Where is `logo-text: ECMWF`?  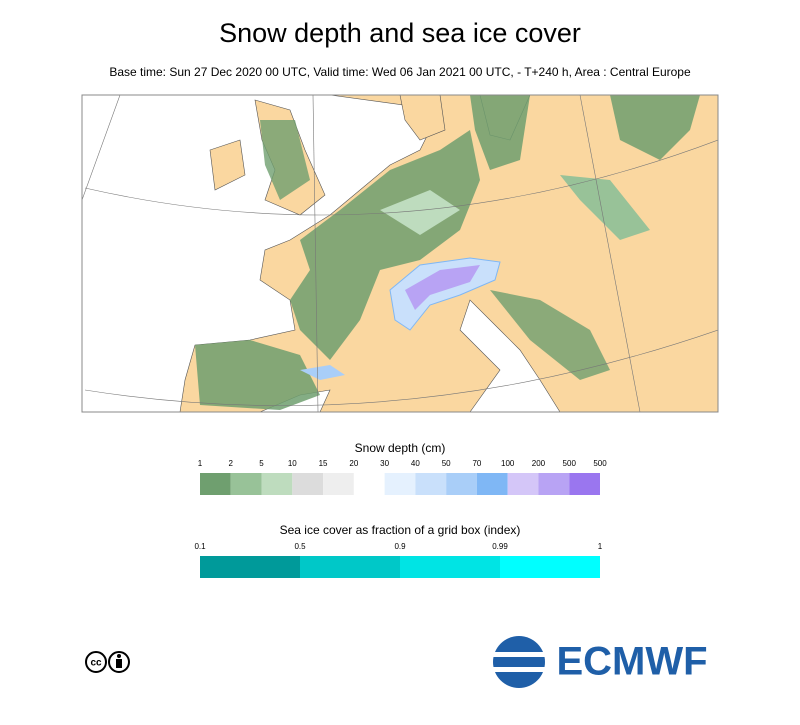 logo-text: ECMWF is located at coordinates (631, 662).